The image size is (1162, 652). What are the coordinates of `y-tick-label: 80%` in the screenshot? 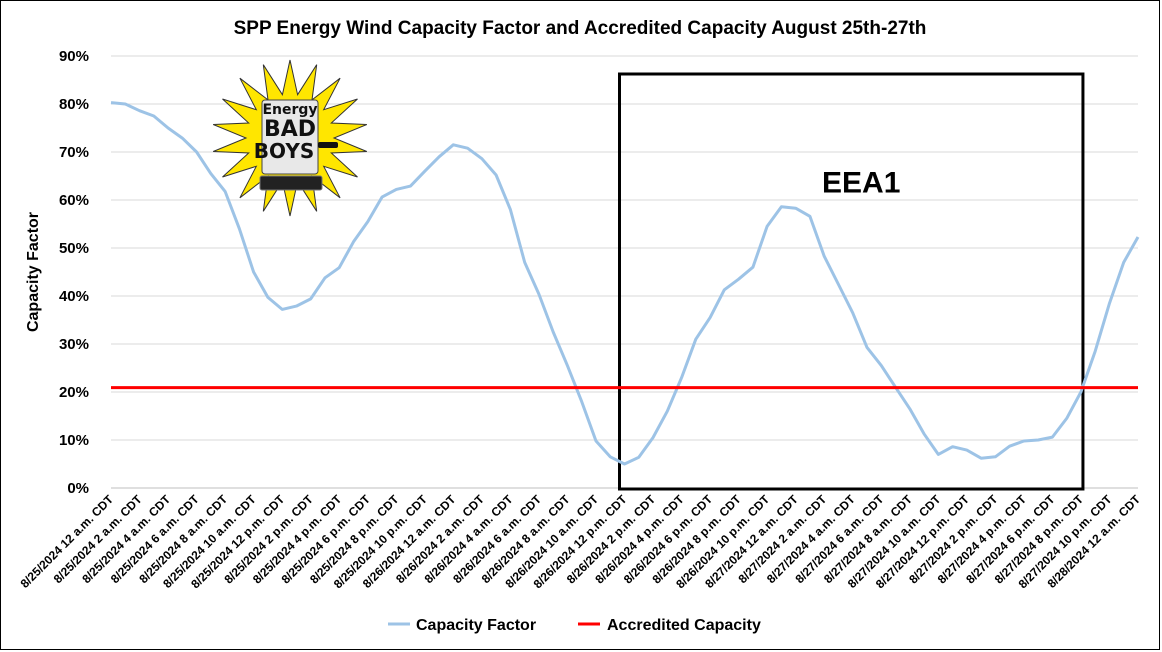 It's located at (74, 104).